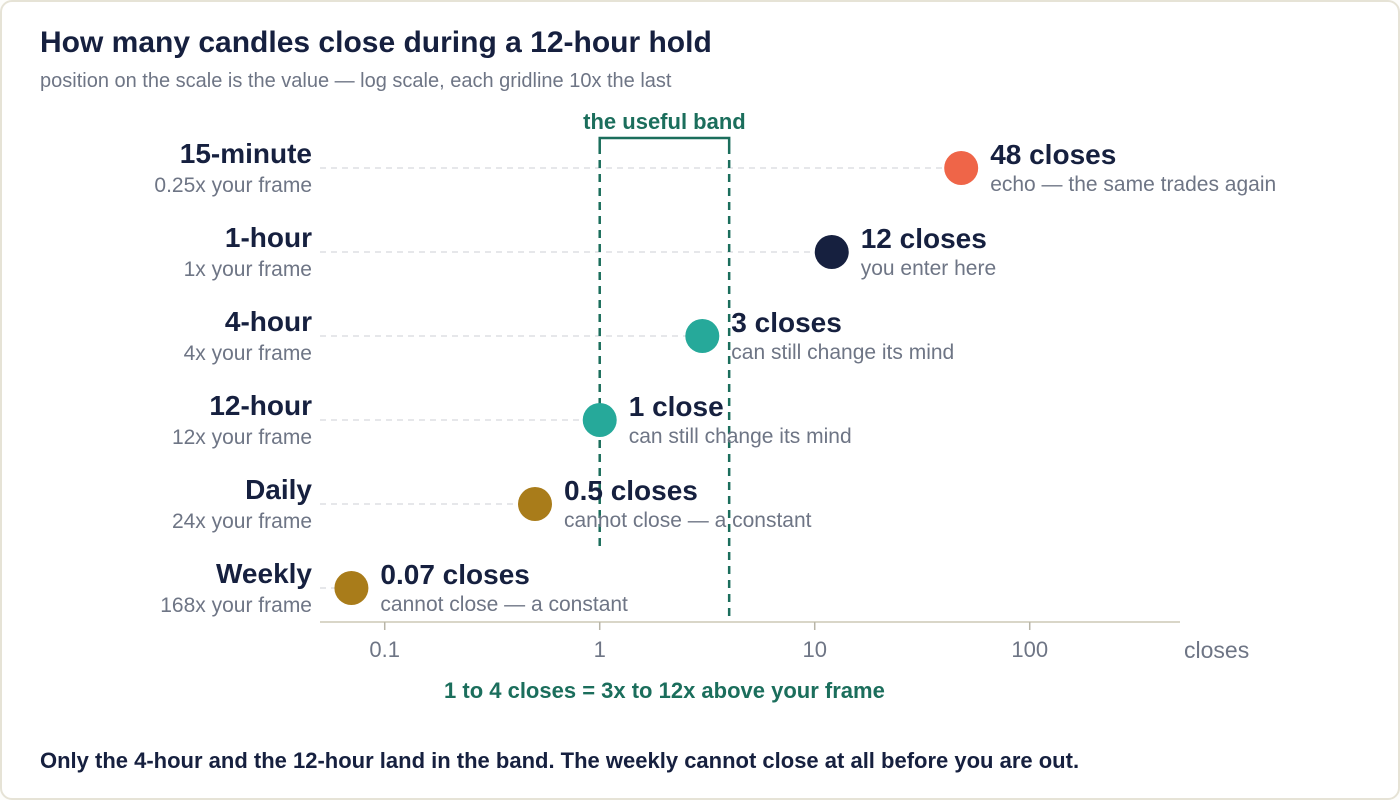 The height and width of the screenshot is (800, 1400). I want to click on row-name: 4-hour, so click(268, 321).